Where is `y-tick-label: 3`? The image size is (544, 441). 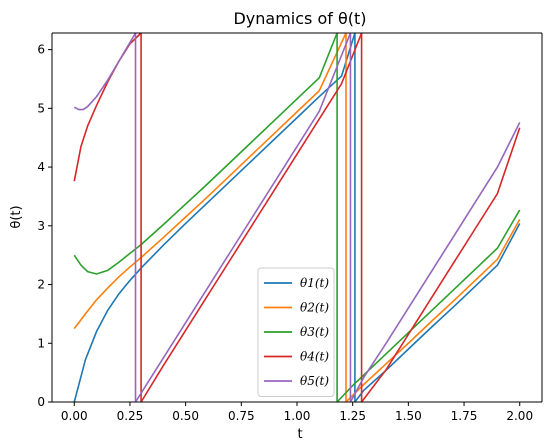 y-tick-label: 3 is located at coordinates (41, 226).